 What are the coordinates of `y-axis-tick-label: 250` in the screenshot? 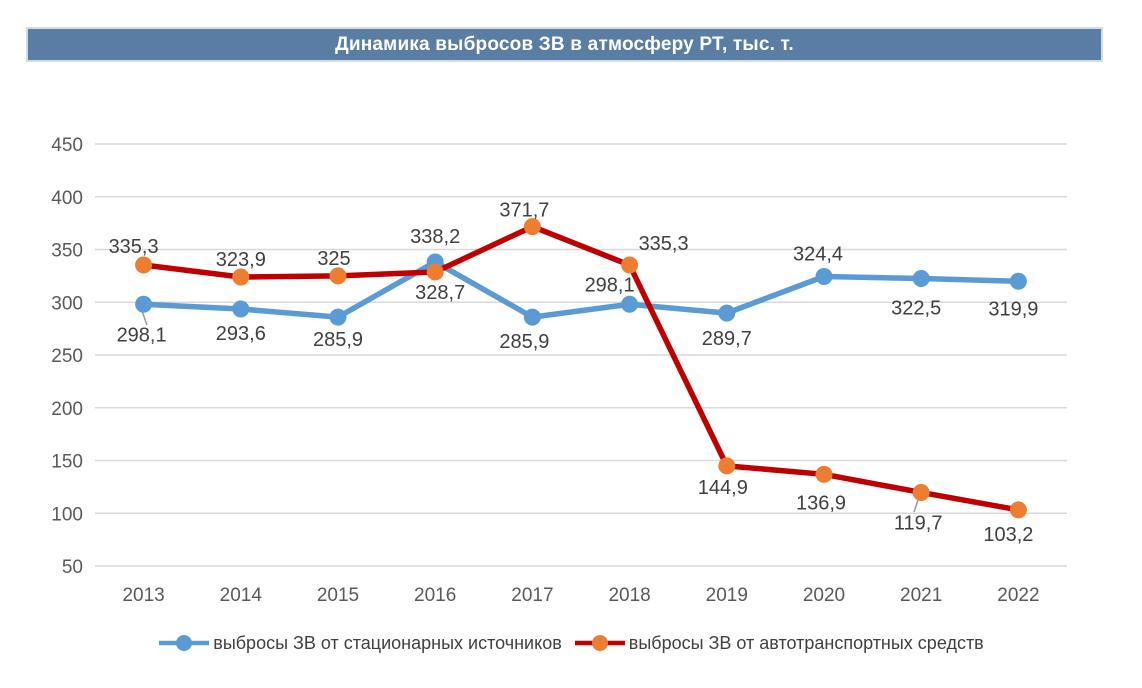 It's located at (67, 356).